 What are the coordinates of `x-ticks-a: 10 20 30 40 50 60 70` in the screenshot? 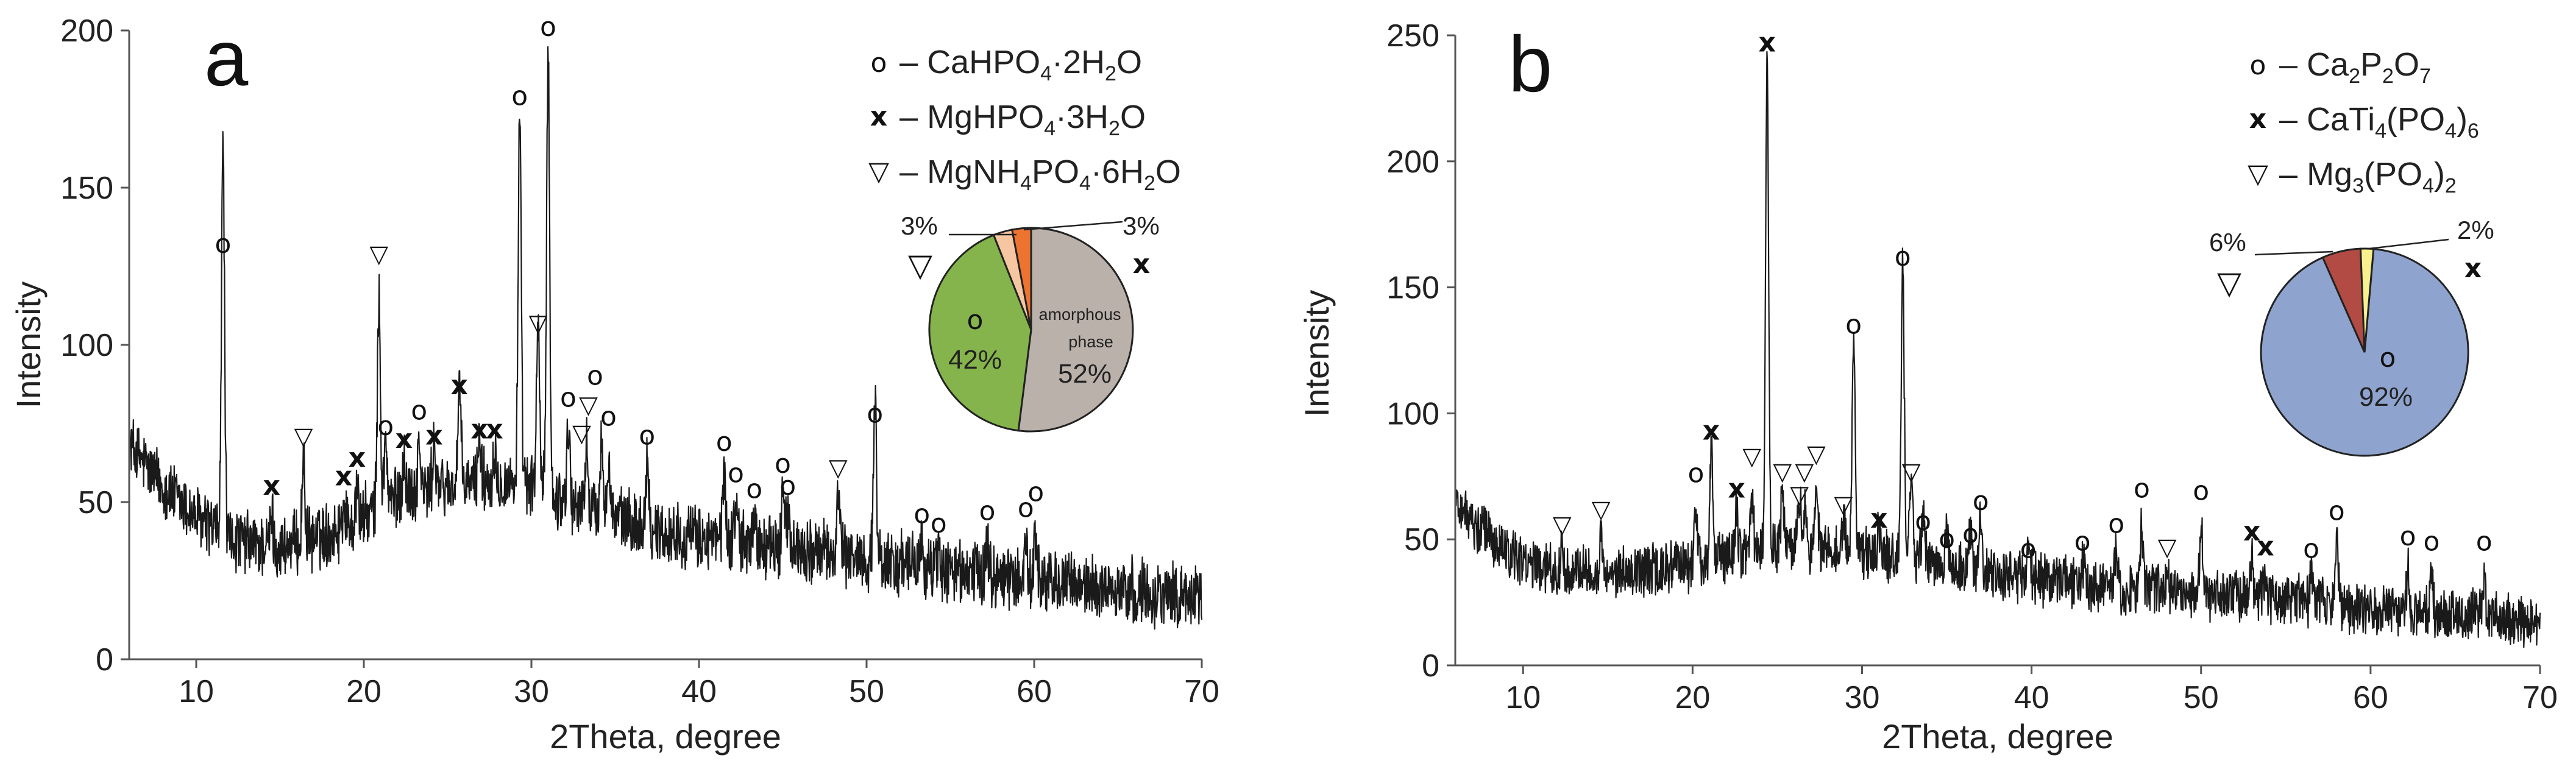 It's located at (699, 684).